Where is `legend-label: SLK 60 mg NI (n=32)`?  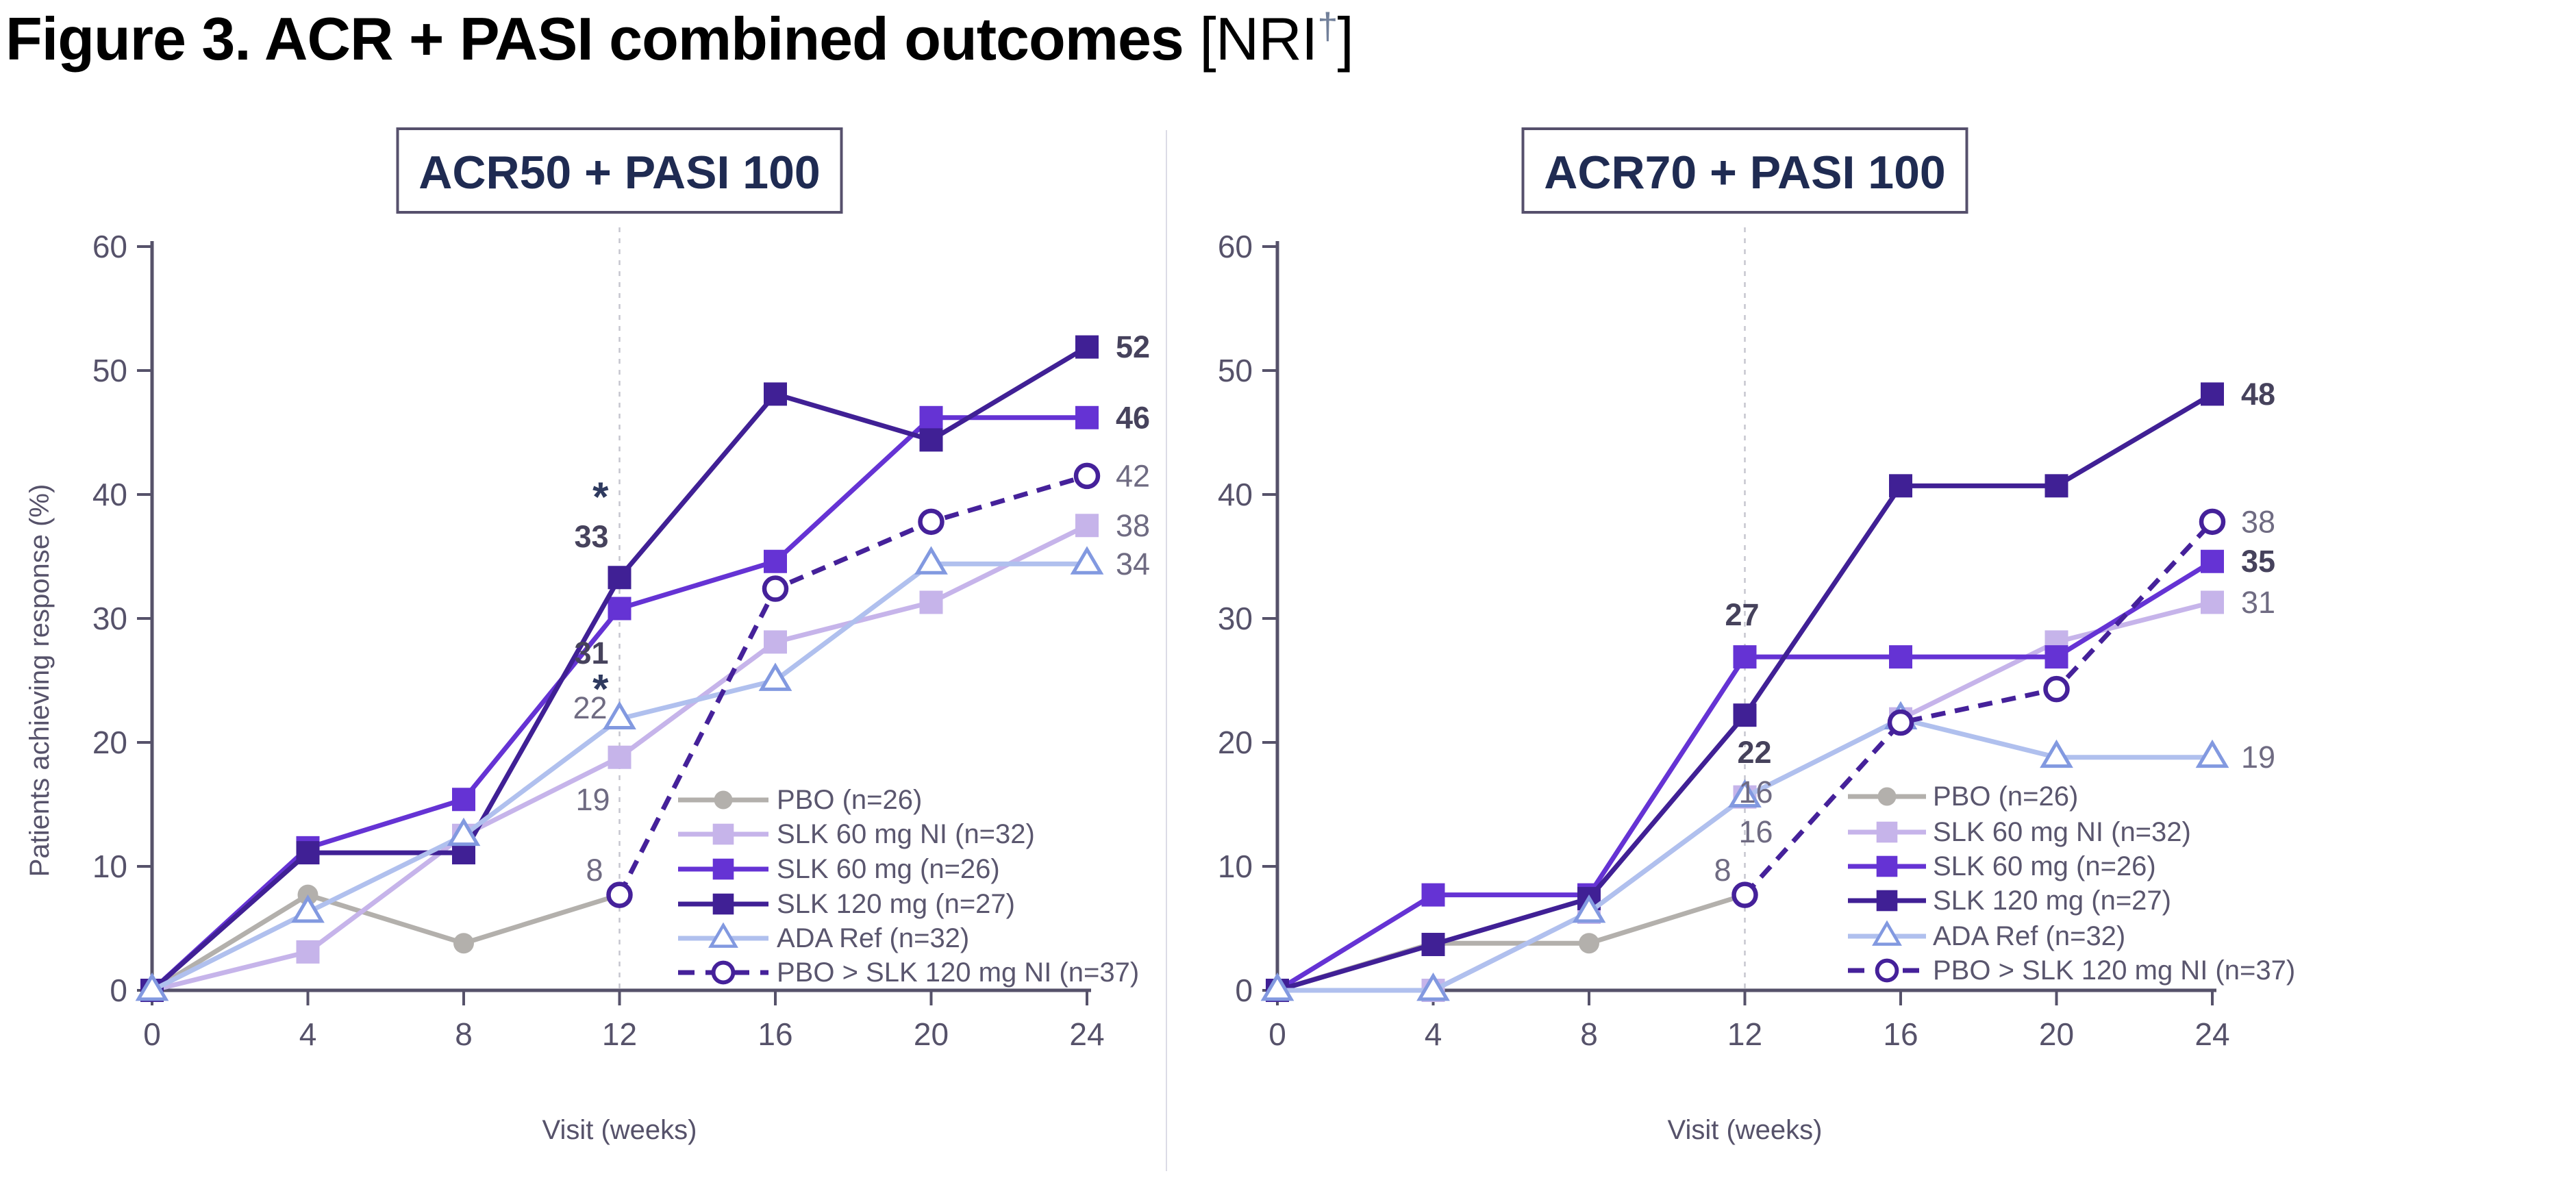 legend-label: SLK 60 mg NI (n=32) is located at coordinates (2062, 832).